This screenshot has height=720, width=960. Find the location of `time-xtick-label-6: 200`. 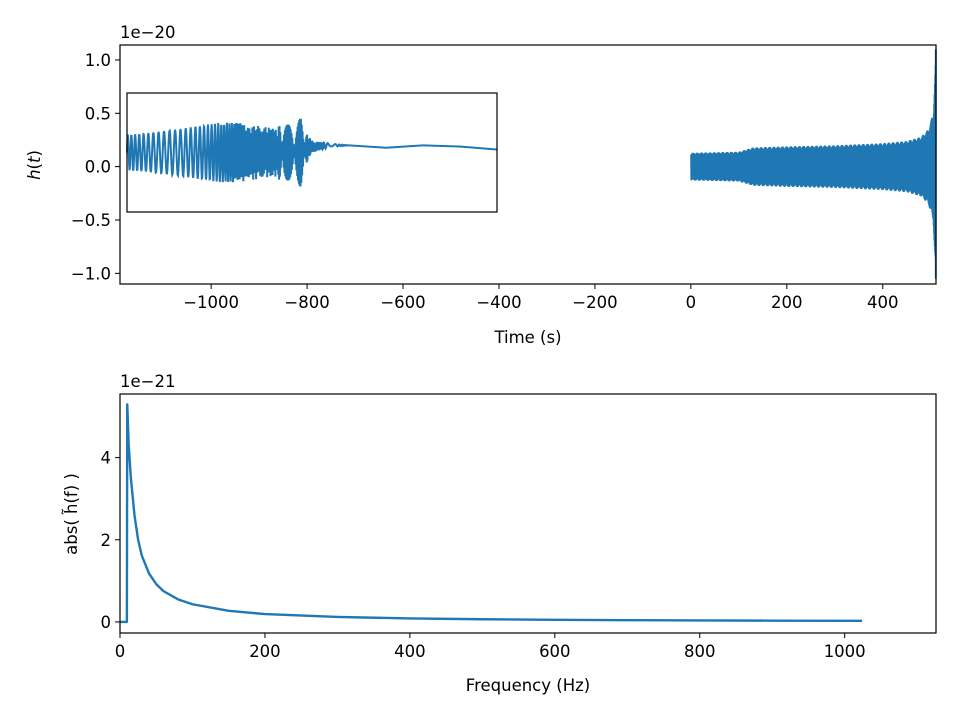

time-xtick-label-6: 200 is located at coordinates (787, 302).